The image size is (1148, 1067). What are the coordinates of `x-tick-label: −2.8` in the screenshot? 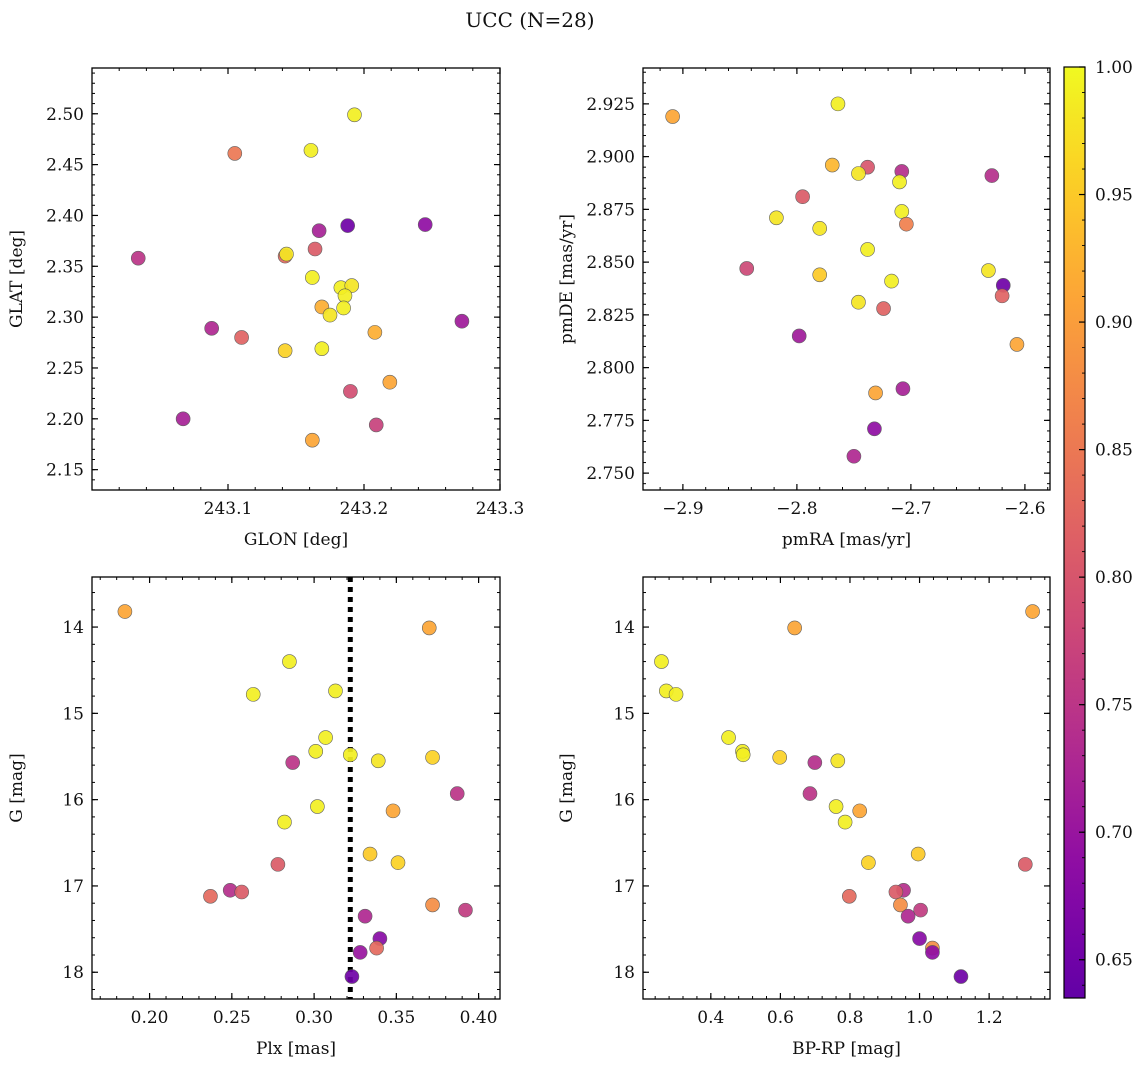 It's located at (796, 509).